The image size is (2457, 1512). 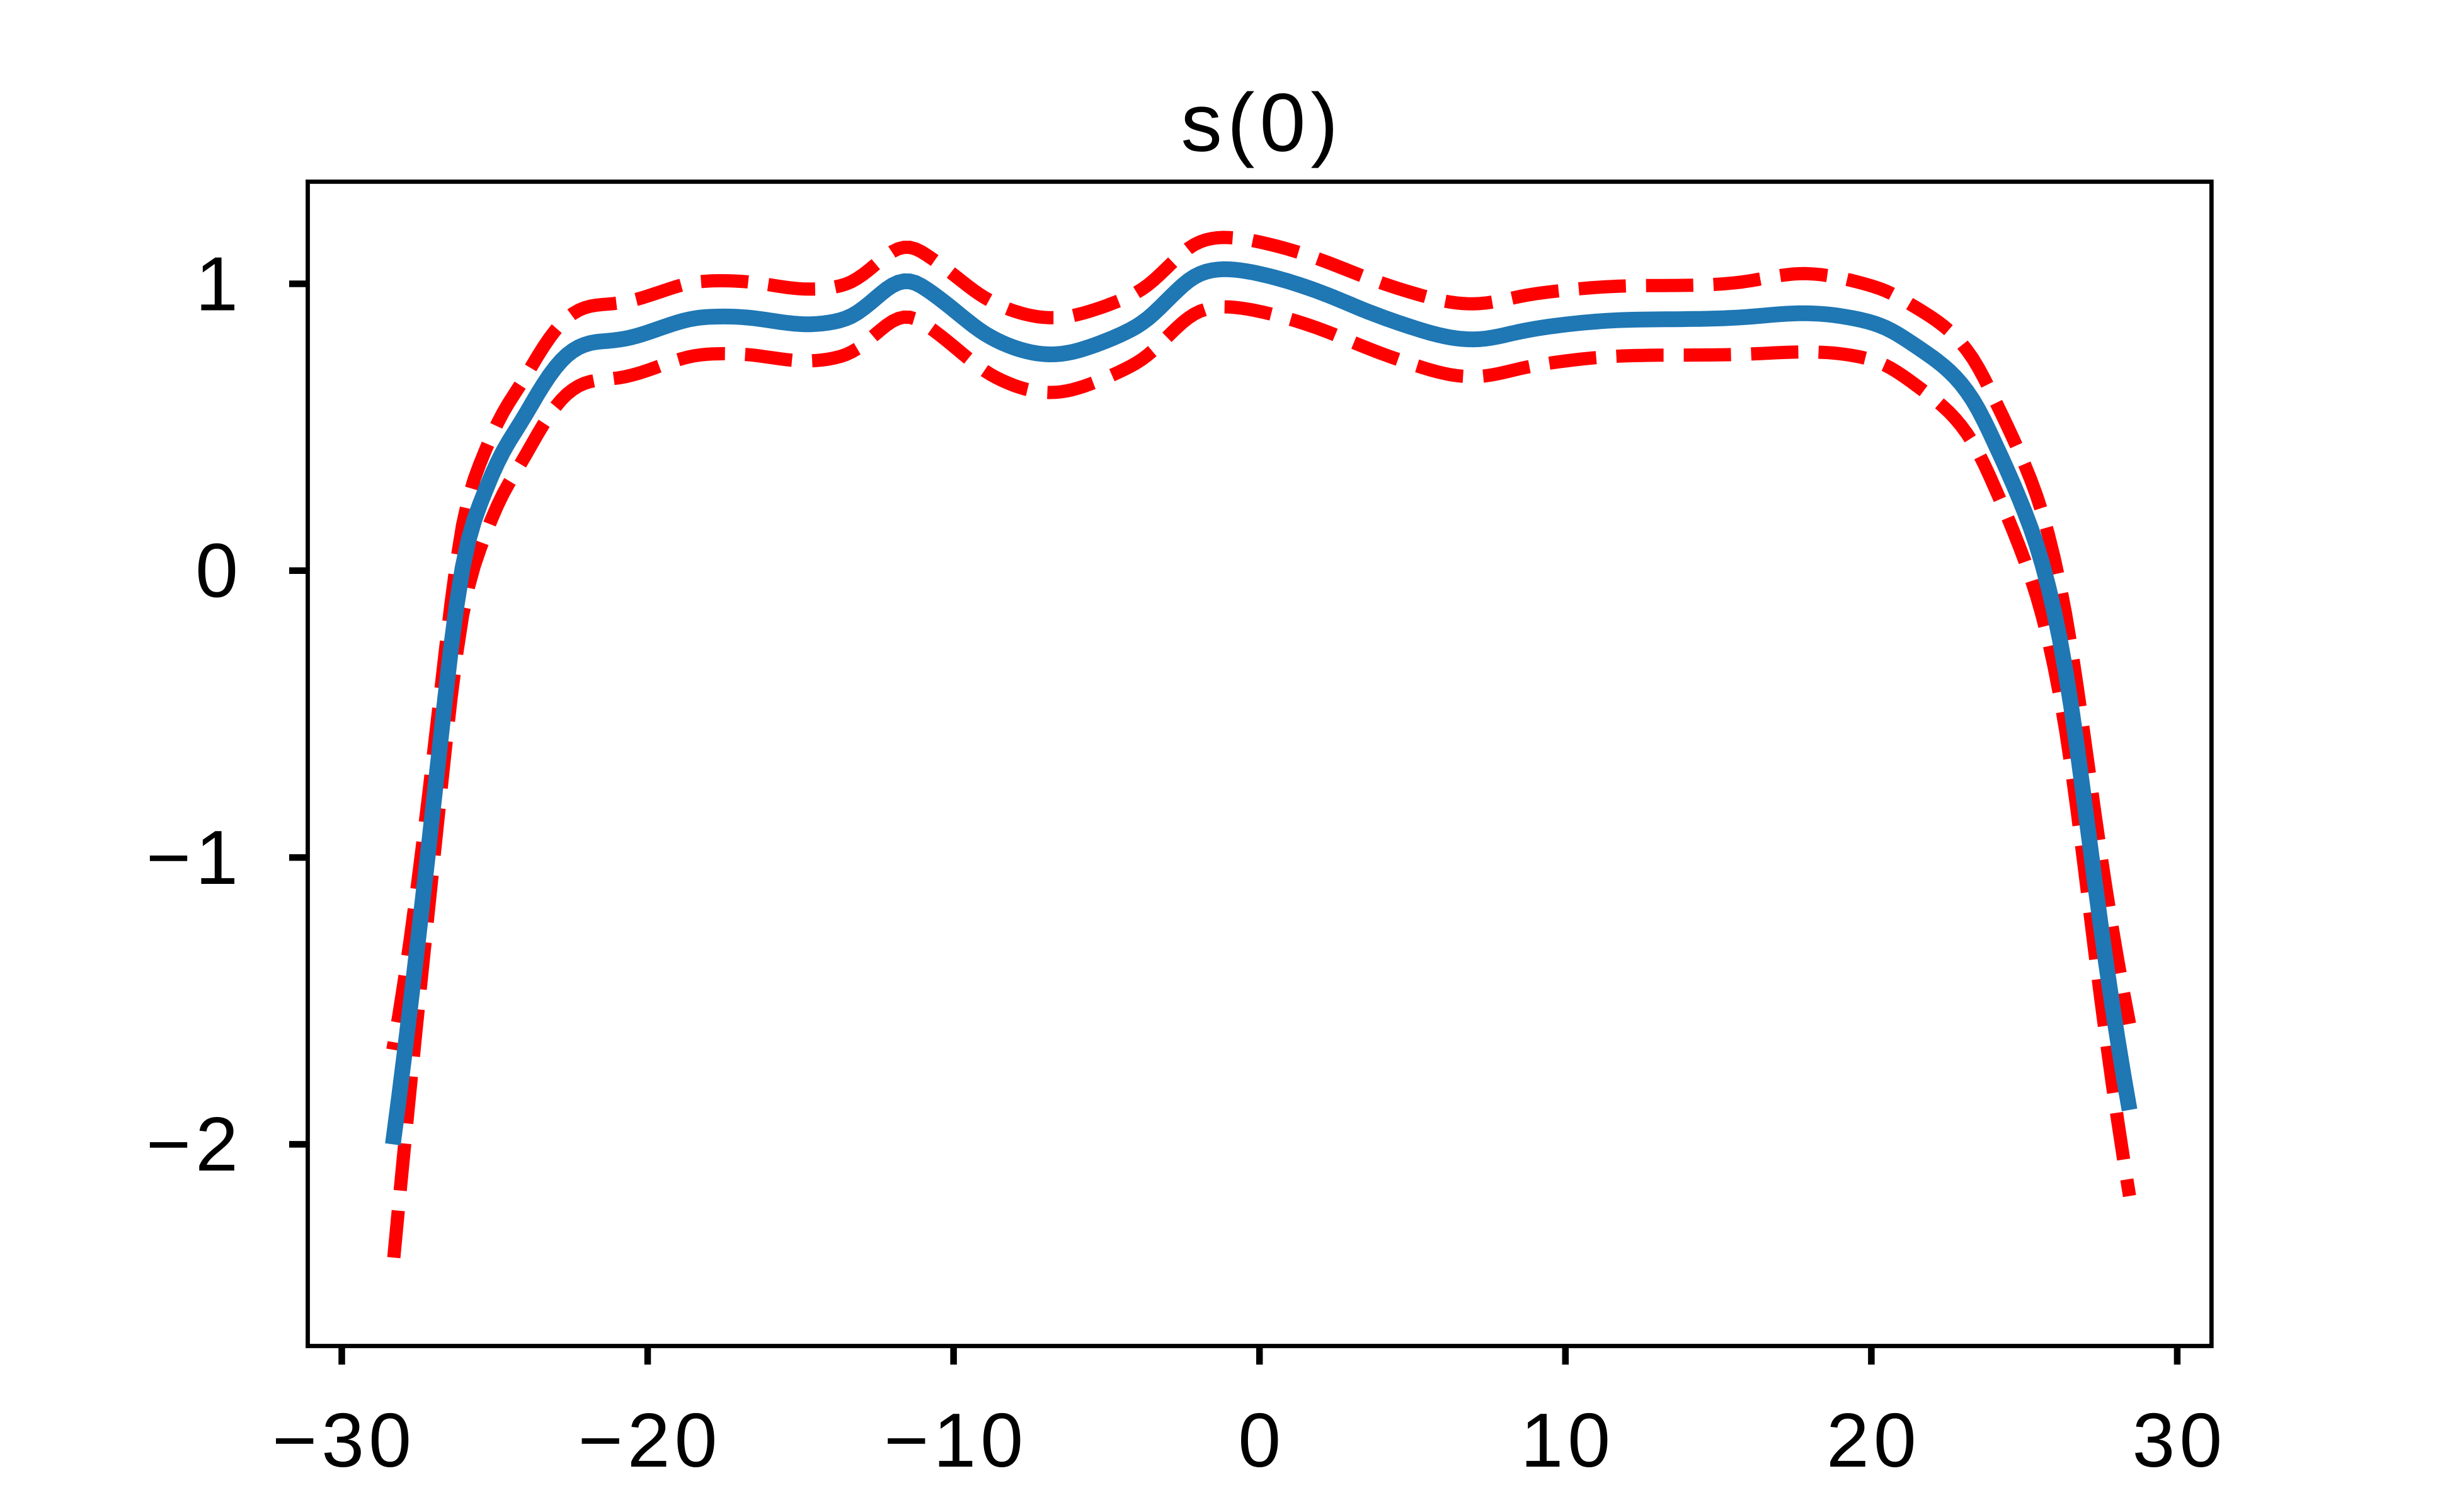 I want to click on svg-text: −30, so click(x=344, y=1440).